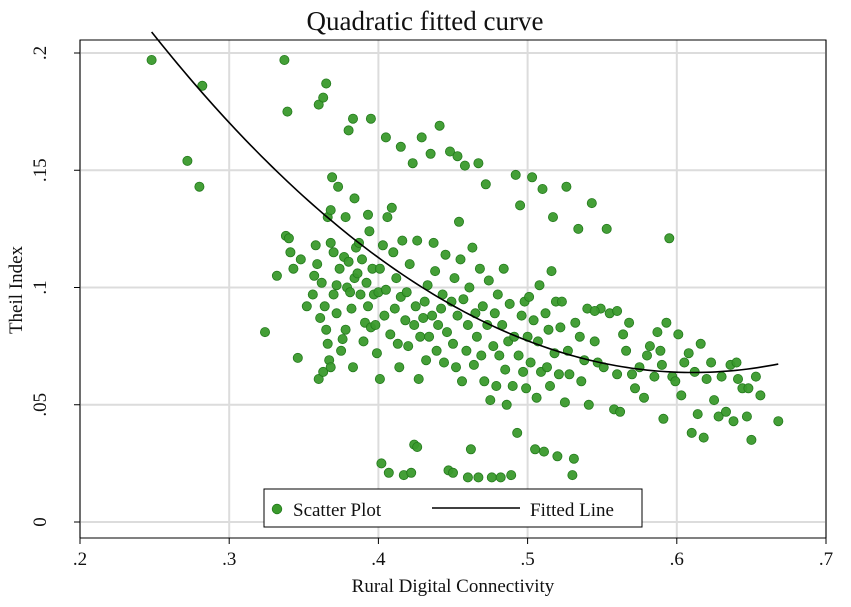  Describe the element at coordinates (453, 508) in the screenshot. I see `legend: Scatter Plot Fitted Line` at that location.